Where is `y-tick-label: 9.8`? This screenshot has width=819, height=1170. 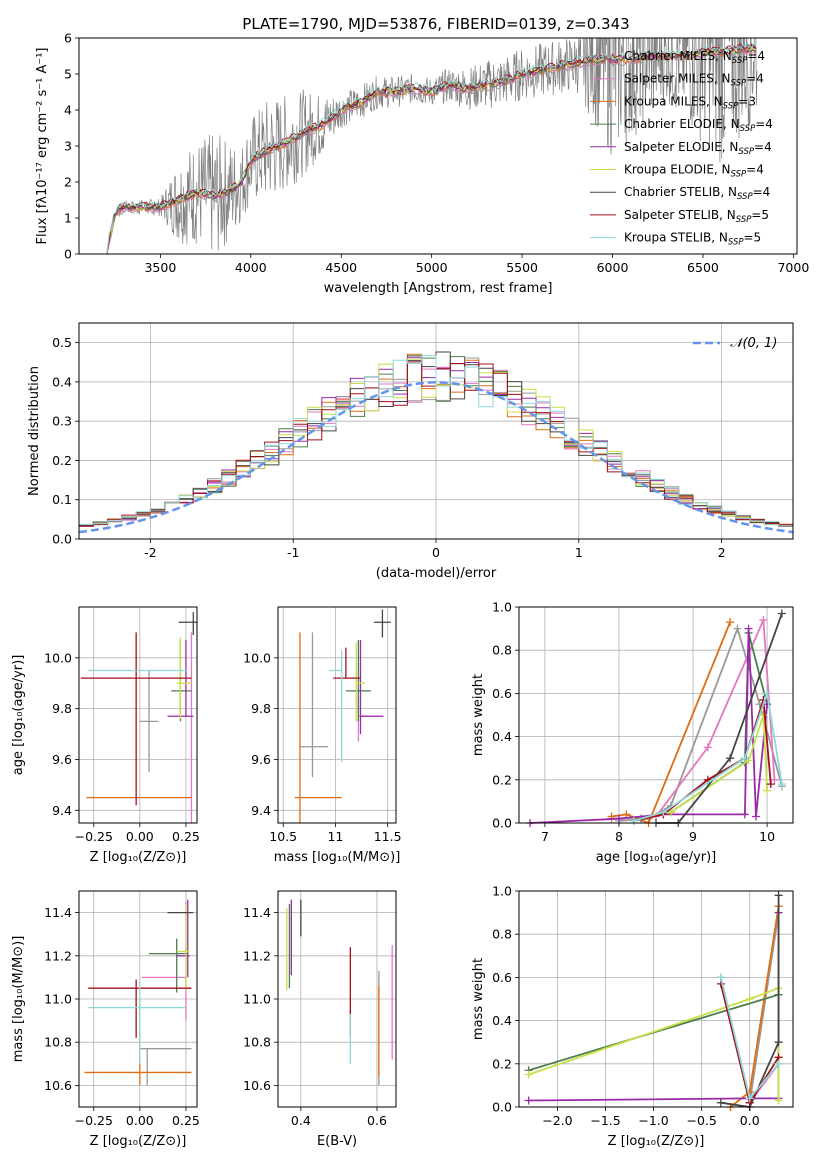 y-tick-label: 9.8 is located at coordinates (62, 708).